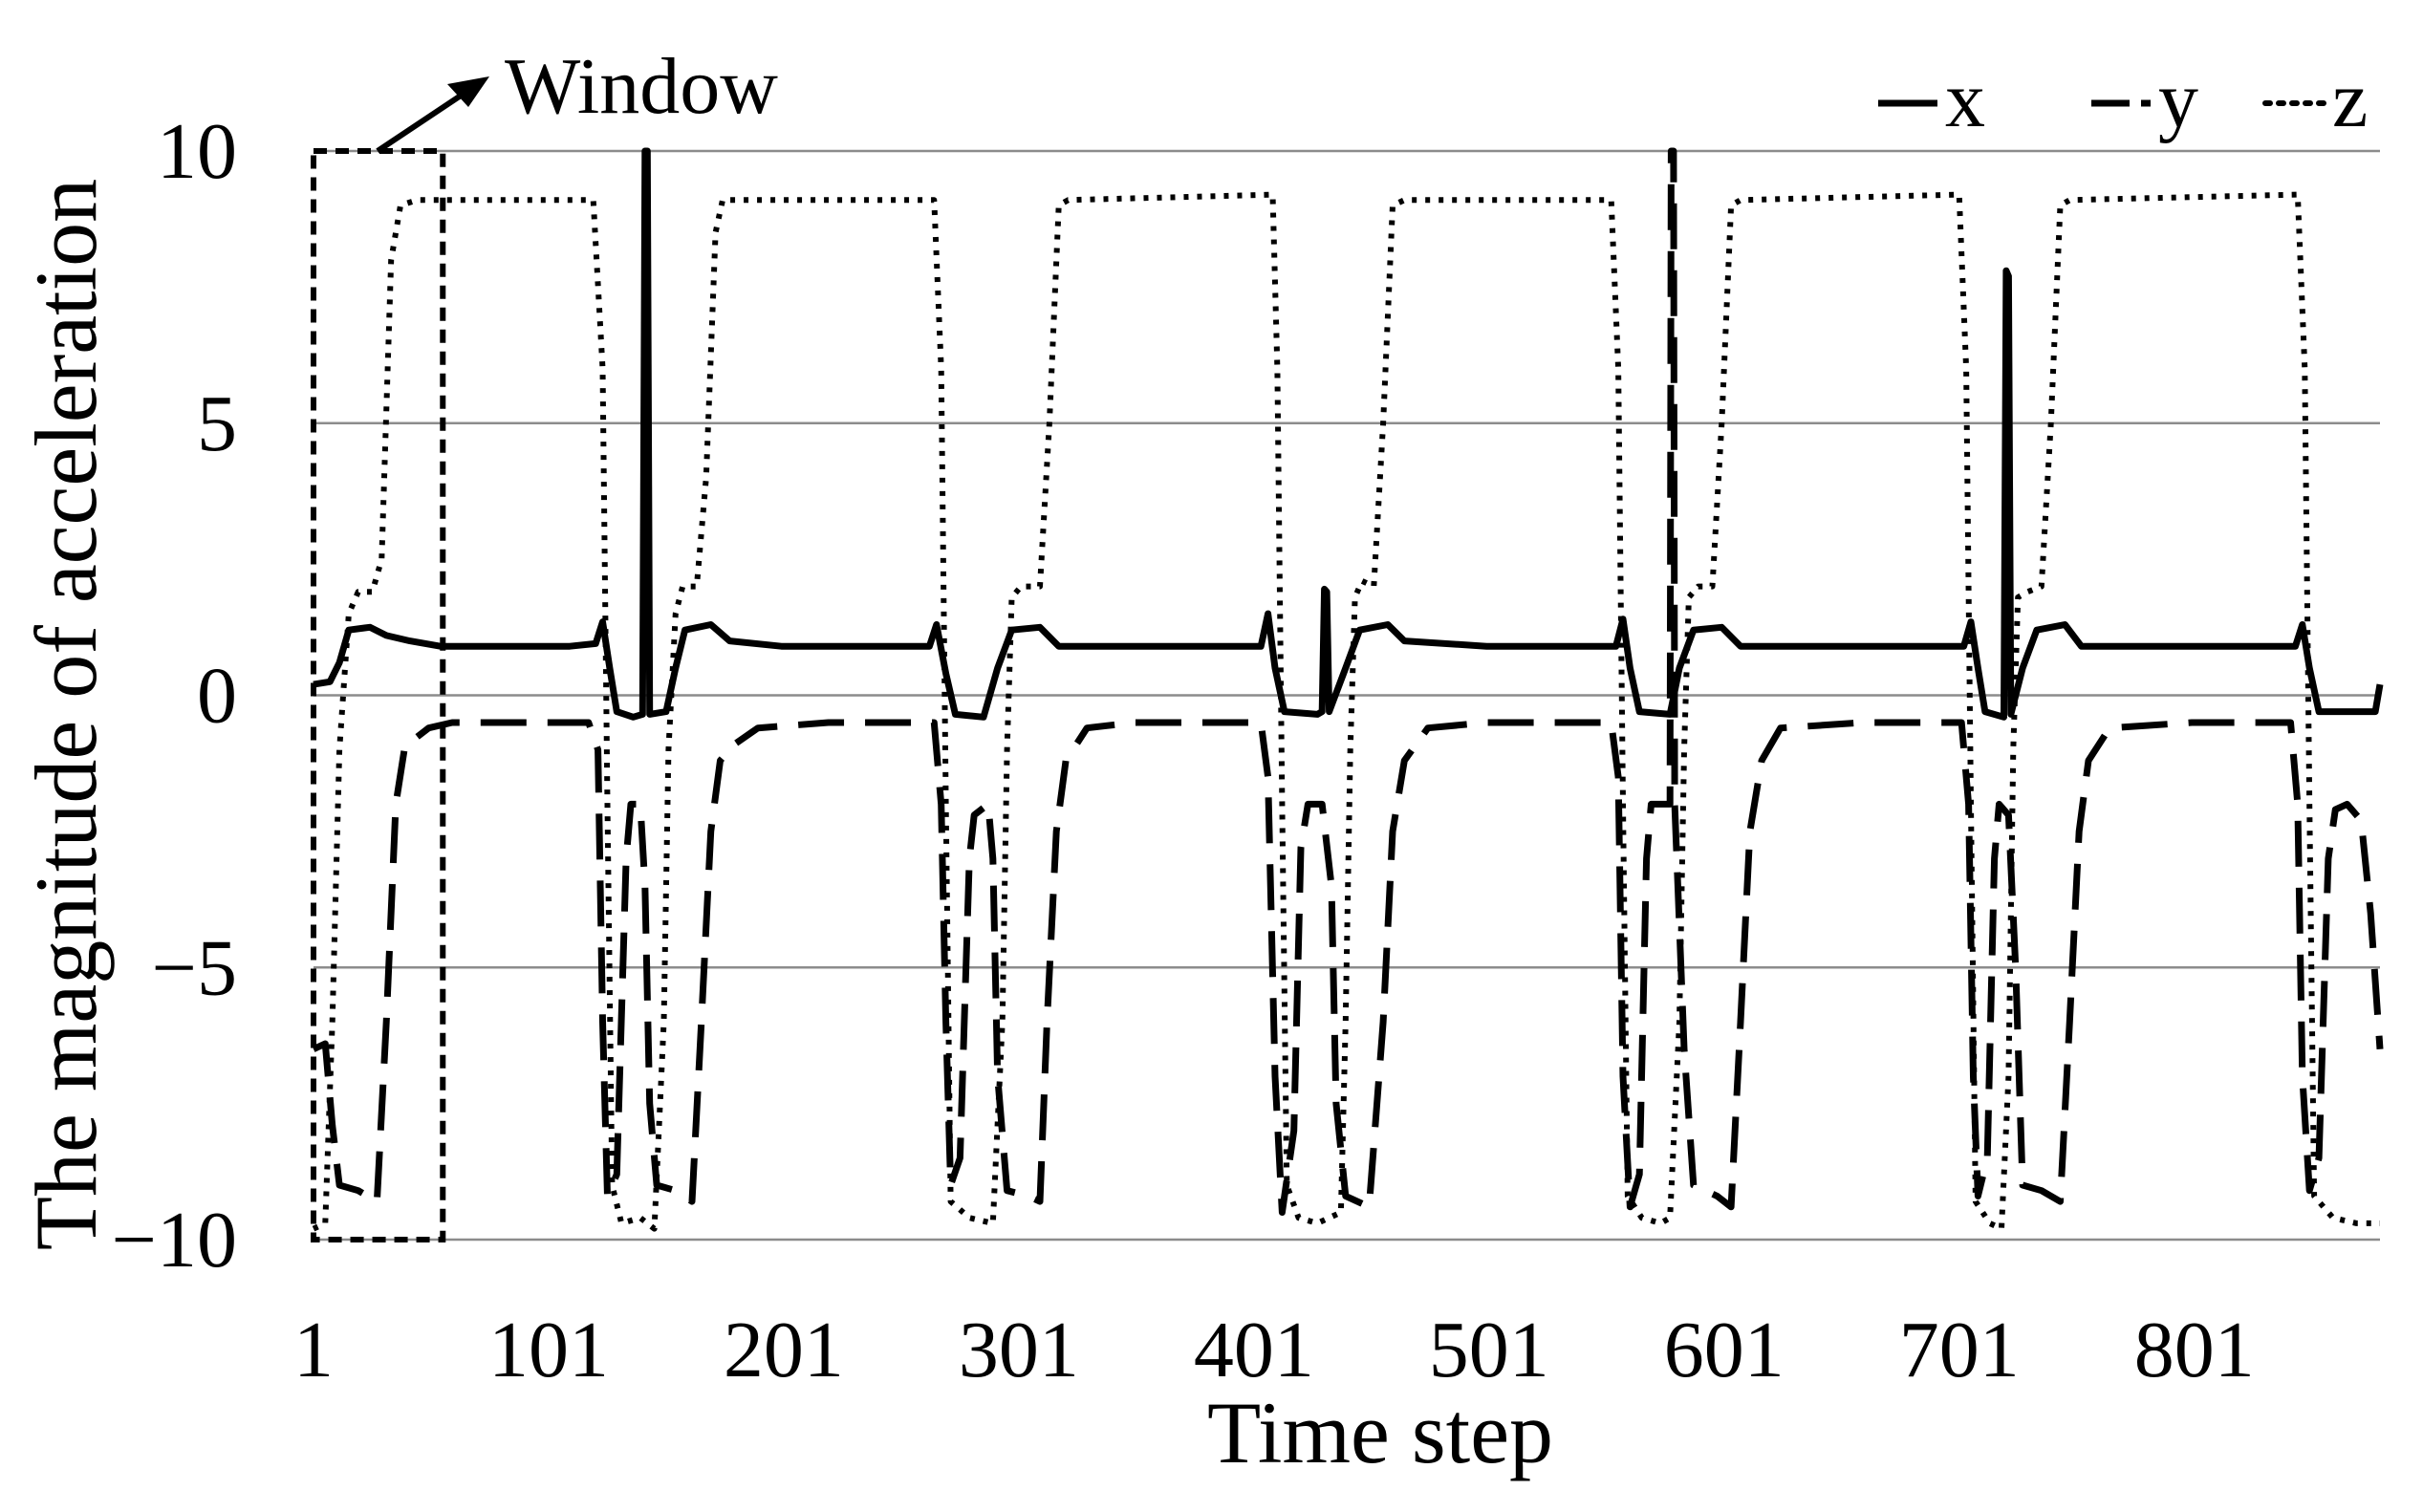 This screenshot has height=1512, width=2423. What do you see at coordinates (66, 714) in the screenshot?
I see `y-axis-title: The magnitude of acceleration` at bounding box center [66, 714].